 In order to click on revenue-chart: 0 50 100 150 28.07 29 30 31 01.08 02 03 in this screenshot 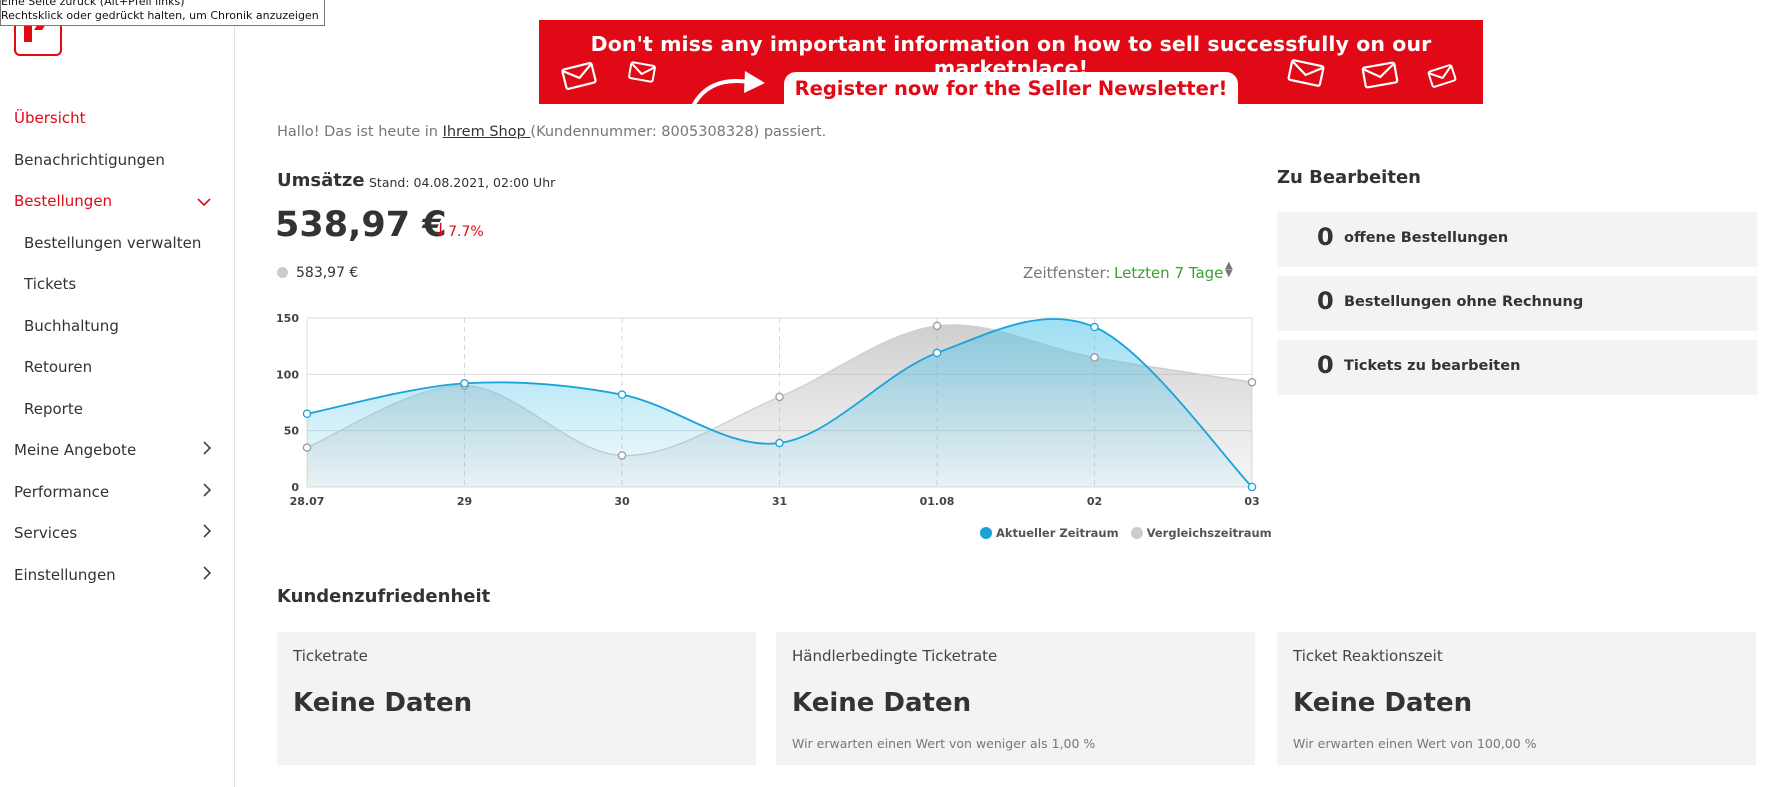, I will do `click(768, 410)`.